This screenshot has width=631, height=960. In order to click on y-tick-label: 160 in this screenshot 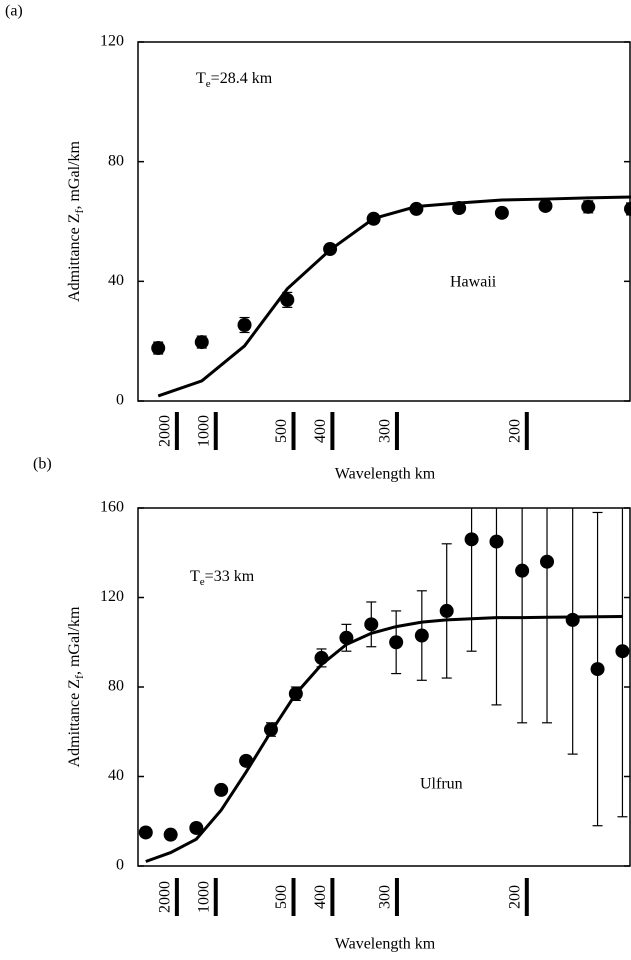, I will do `click(112, 507)`.